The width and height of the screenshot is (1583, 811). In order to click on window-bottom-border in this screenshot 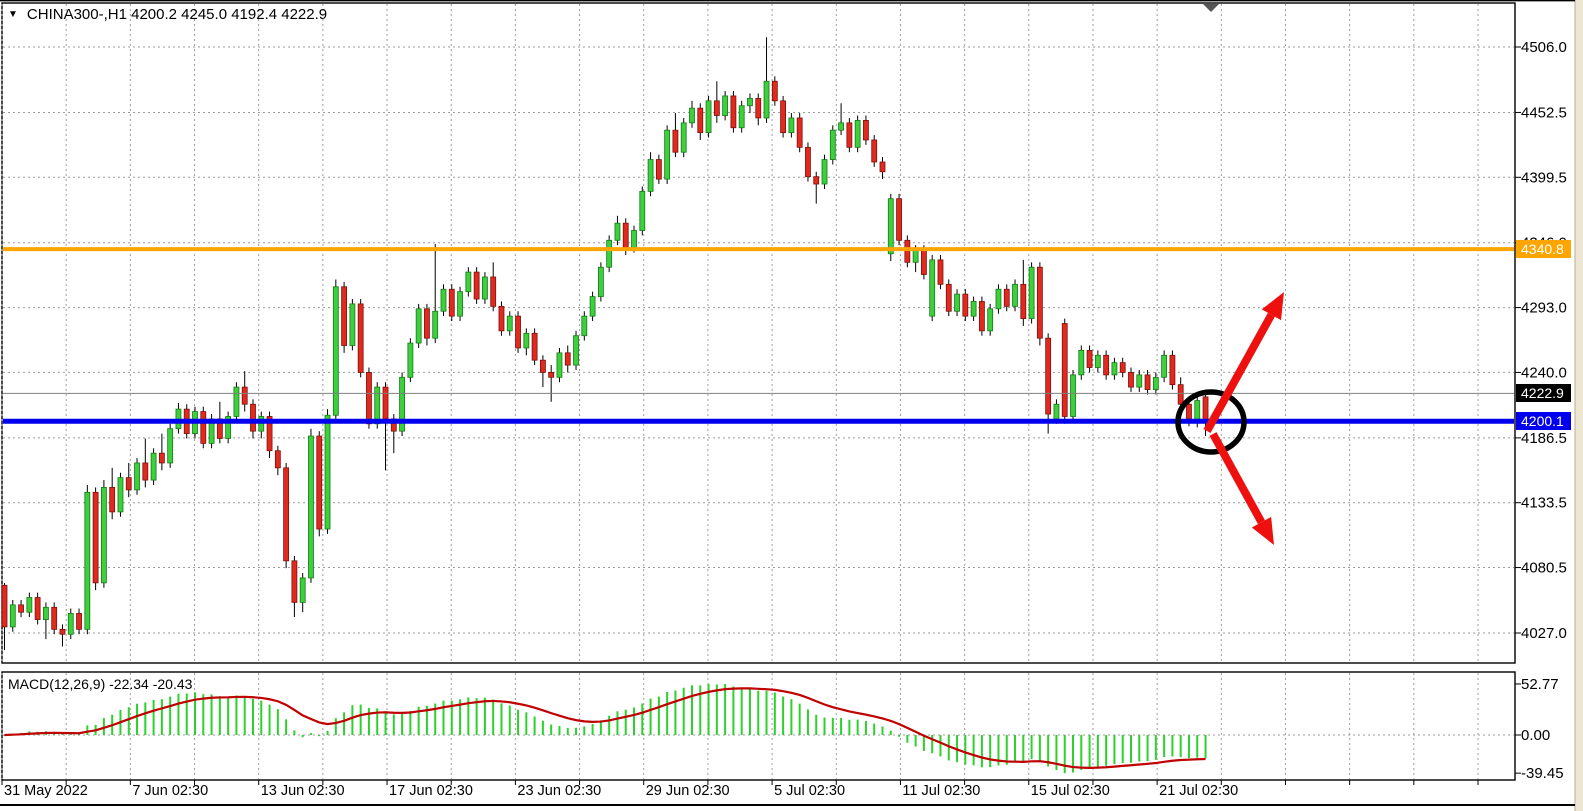, I will do `click(787, 805)`.